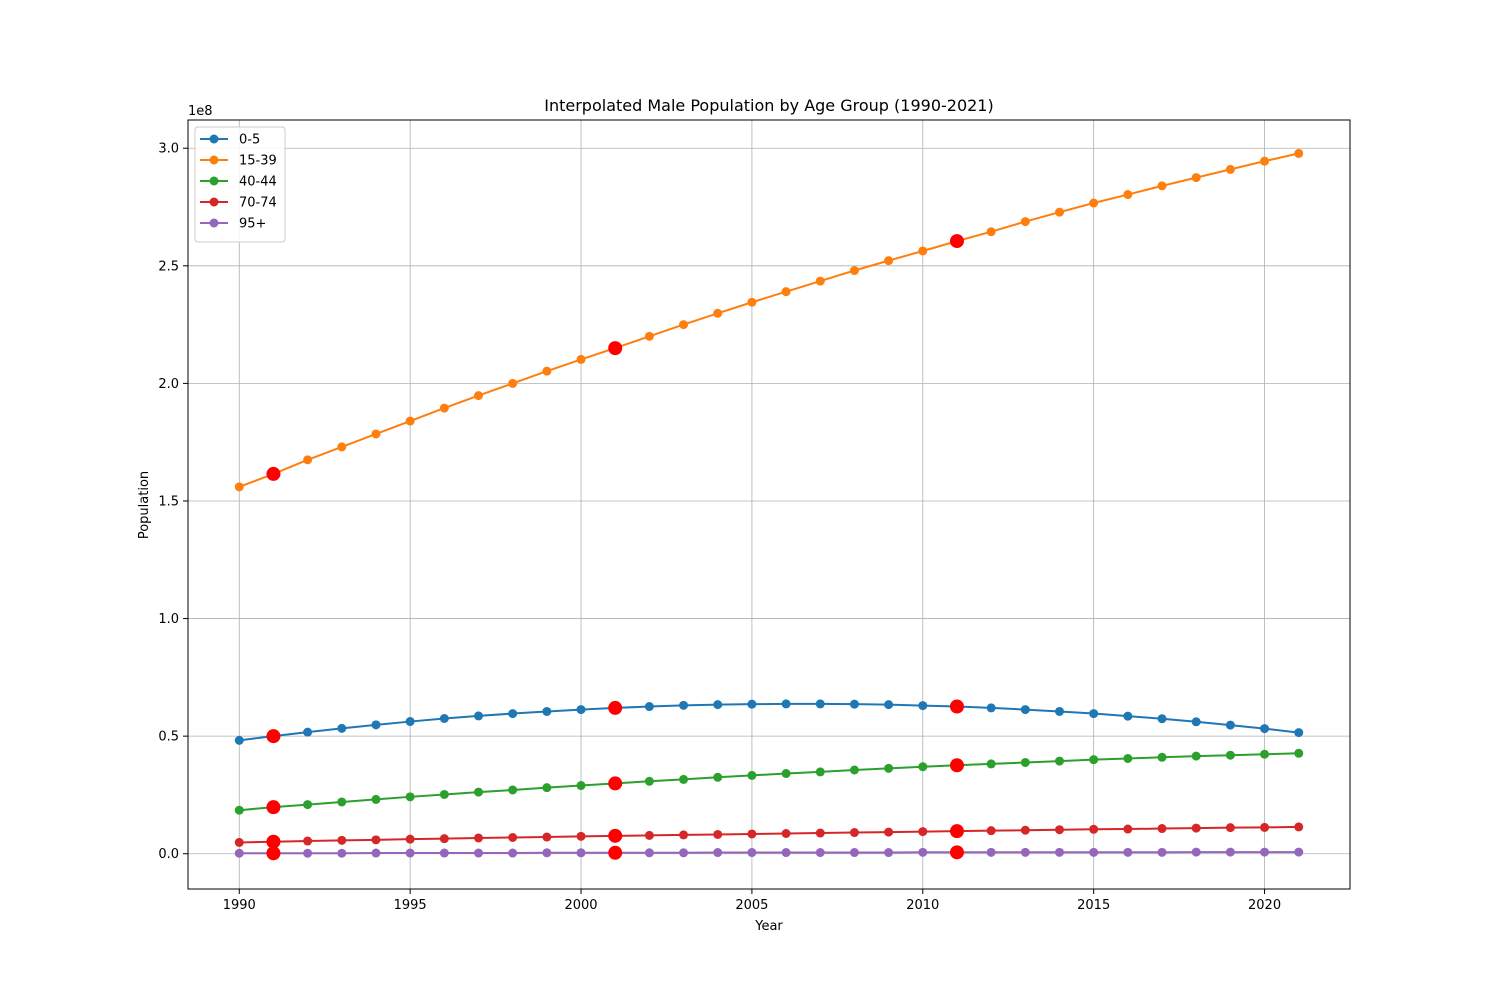  Describe the element at coordinates (168, 737) in the screenshot. I see `y-tick-label: 0.5` at that location.